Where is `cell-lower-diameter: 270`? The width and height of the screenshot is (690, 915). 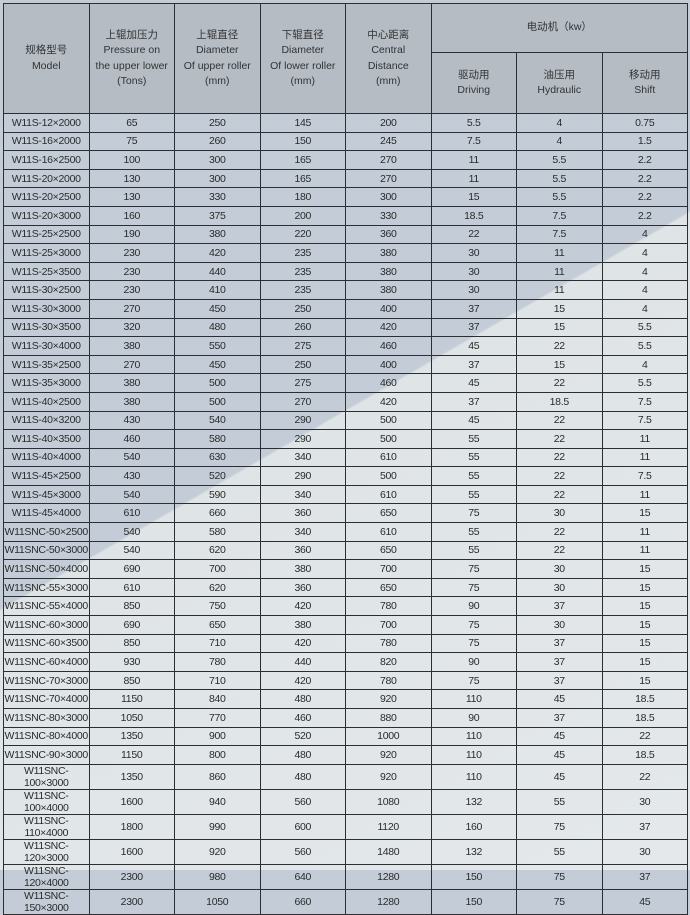 cell-lower-diameter: 270 is located at coordinates (302, 401).